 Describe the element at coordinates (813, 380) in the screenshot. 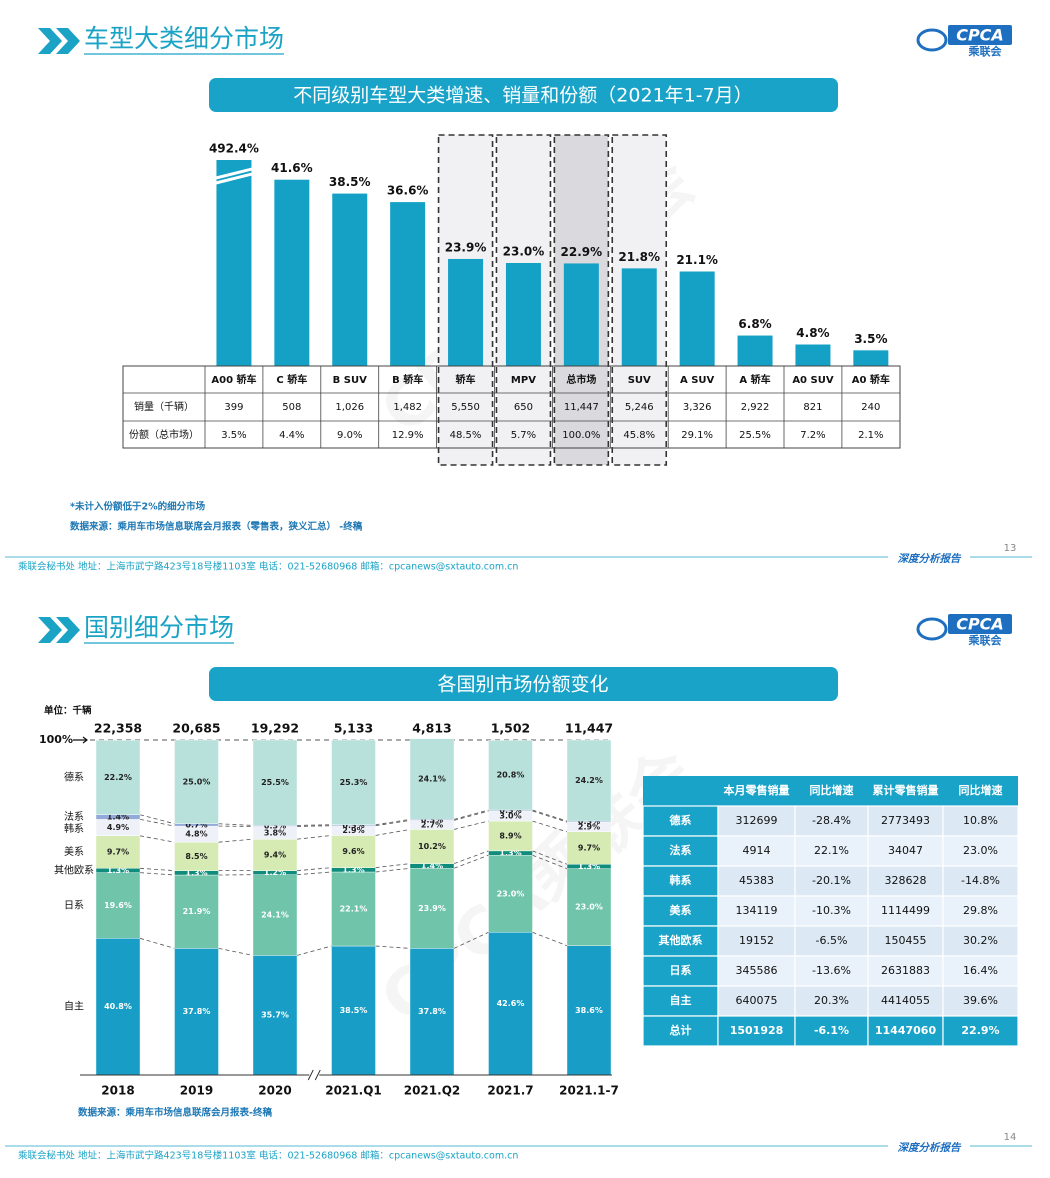

I see `category-label: A0 SUV` at that location.